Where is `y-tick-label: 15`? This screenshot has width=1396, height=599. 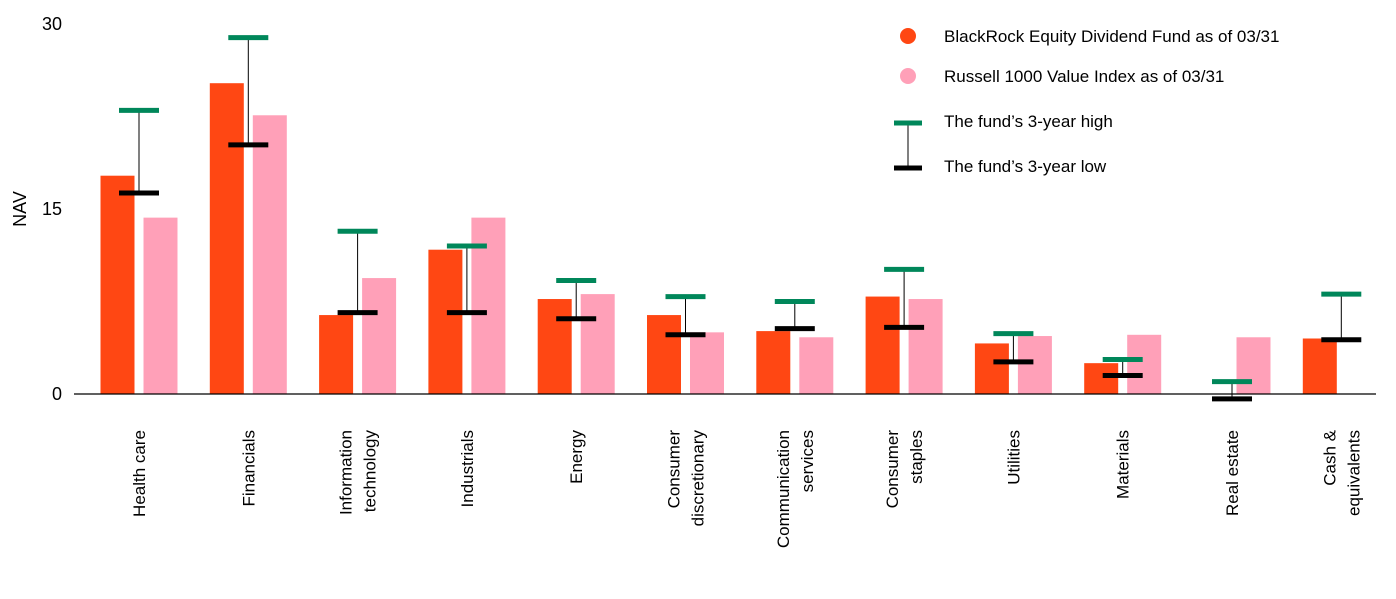
y-tick-label: 15 is located at coordinates (52, 209).